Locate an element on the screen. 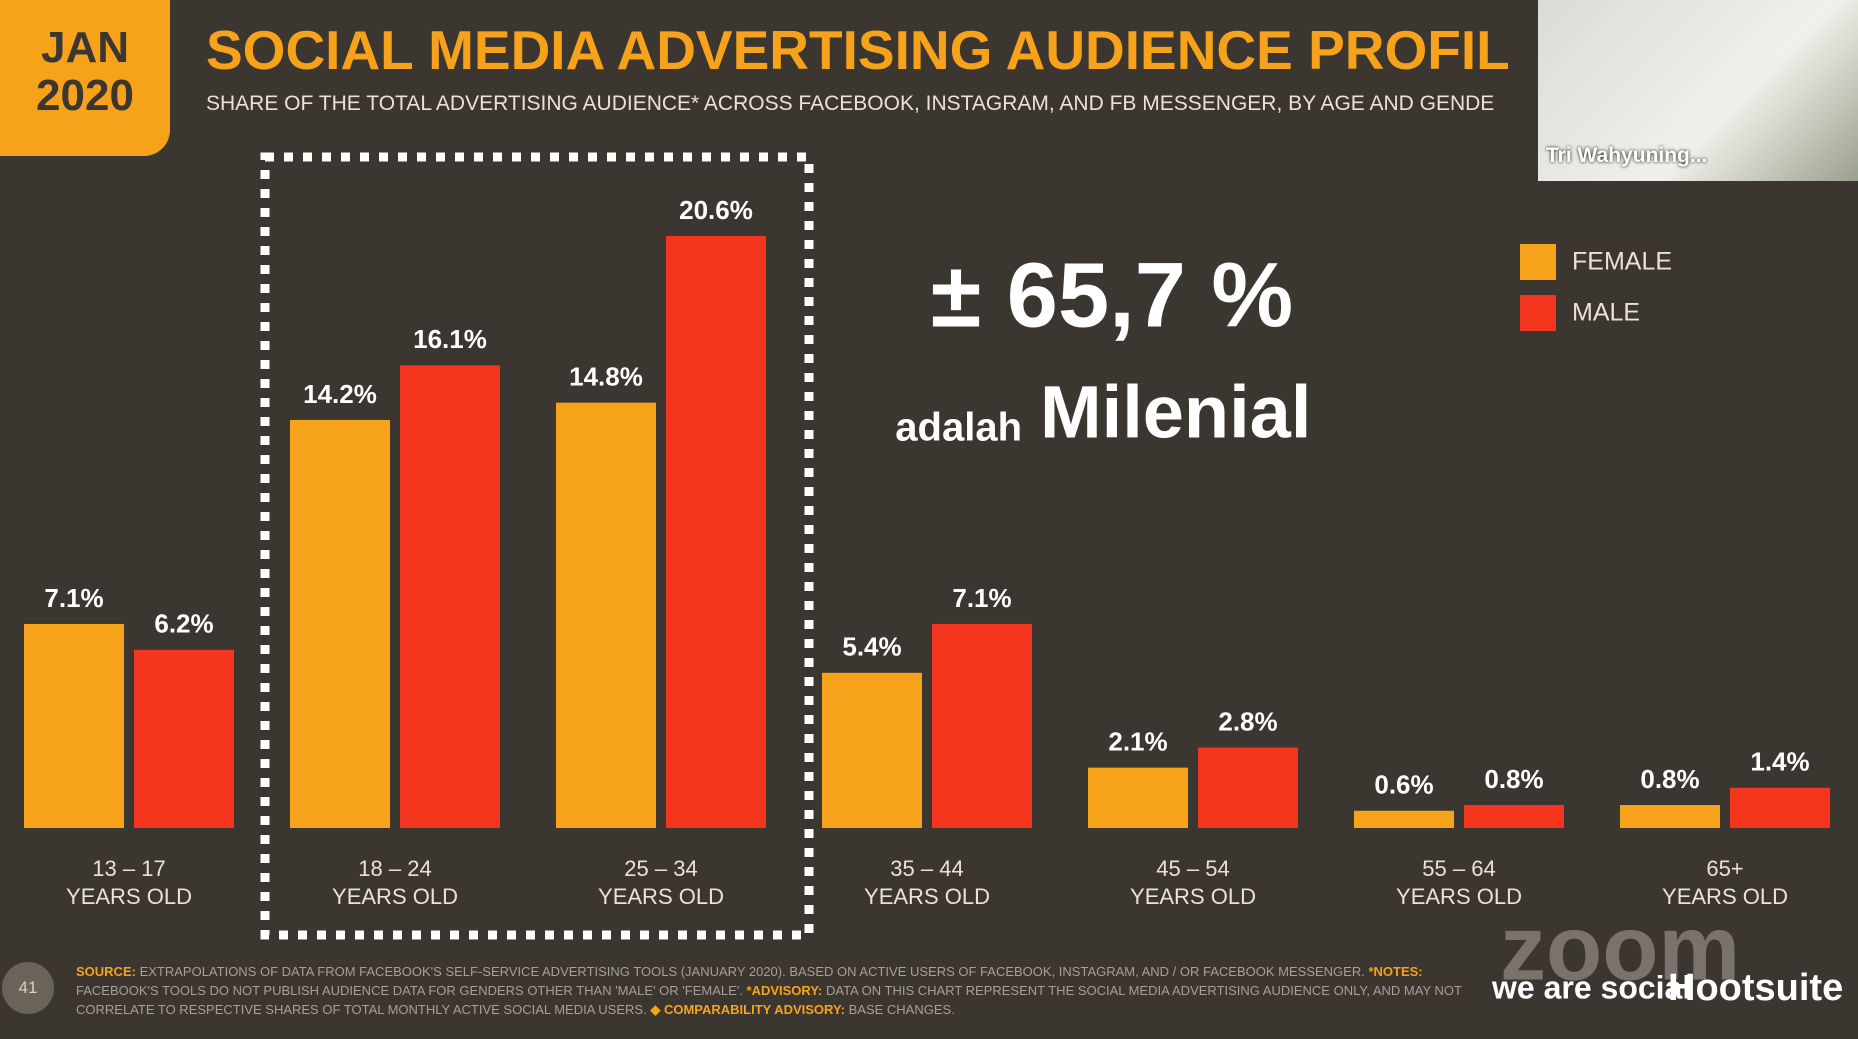  slide-number: 41 is located at coordinates (28, 988).